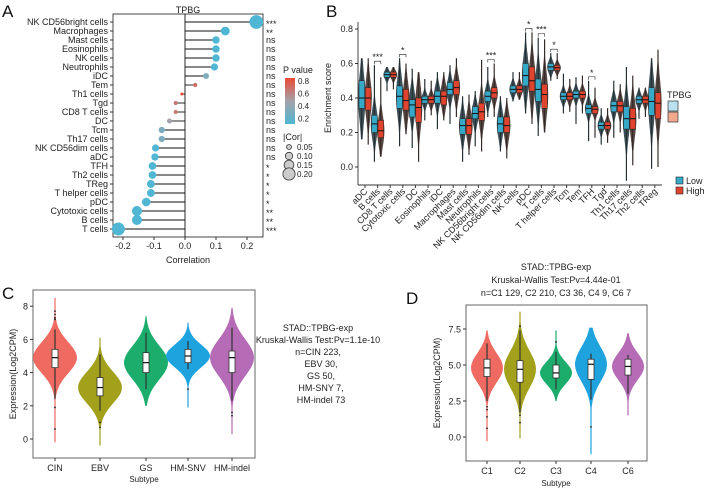 The image size is (709, 491). I want to click on category-label: DC, so click(101, 121).